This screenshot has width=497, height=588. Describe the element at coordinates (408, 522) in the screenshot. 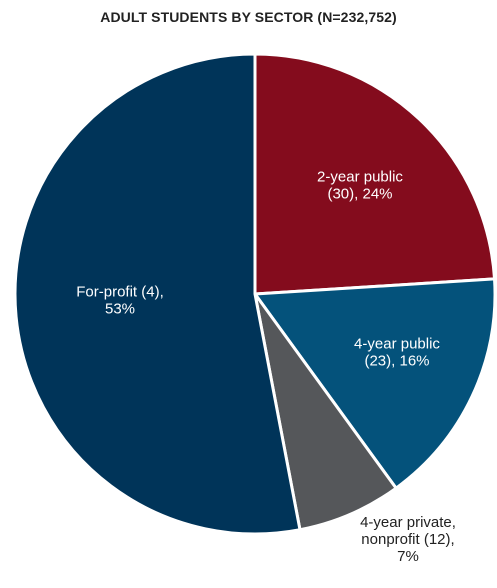

I see `slice-label-line: 4-year private,` at that location.